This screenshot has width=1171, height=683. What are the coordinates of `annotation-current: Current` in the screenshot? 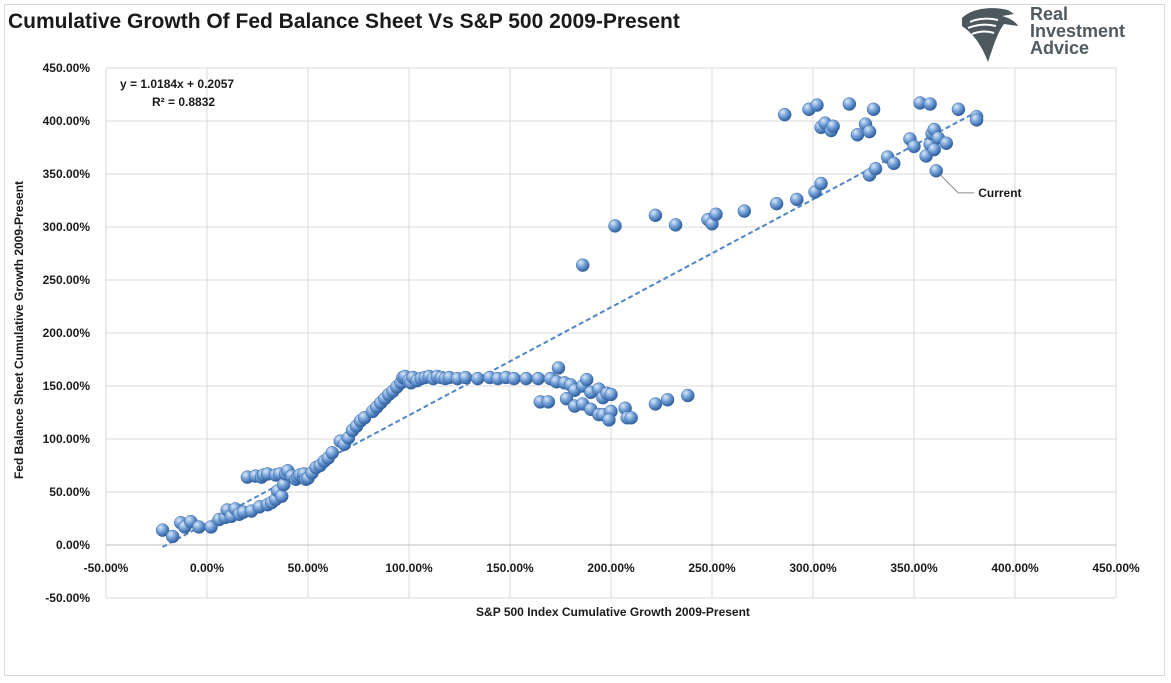 It's located at (999, 193).